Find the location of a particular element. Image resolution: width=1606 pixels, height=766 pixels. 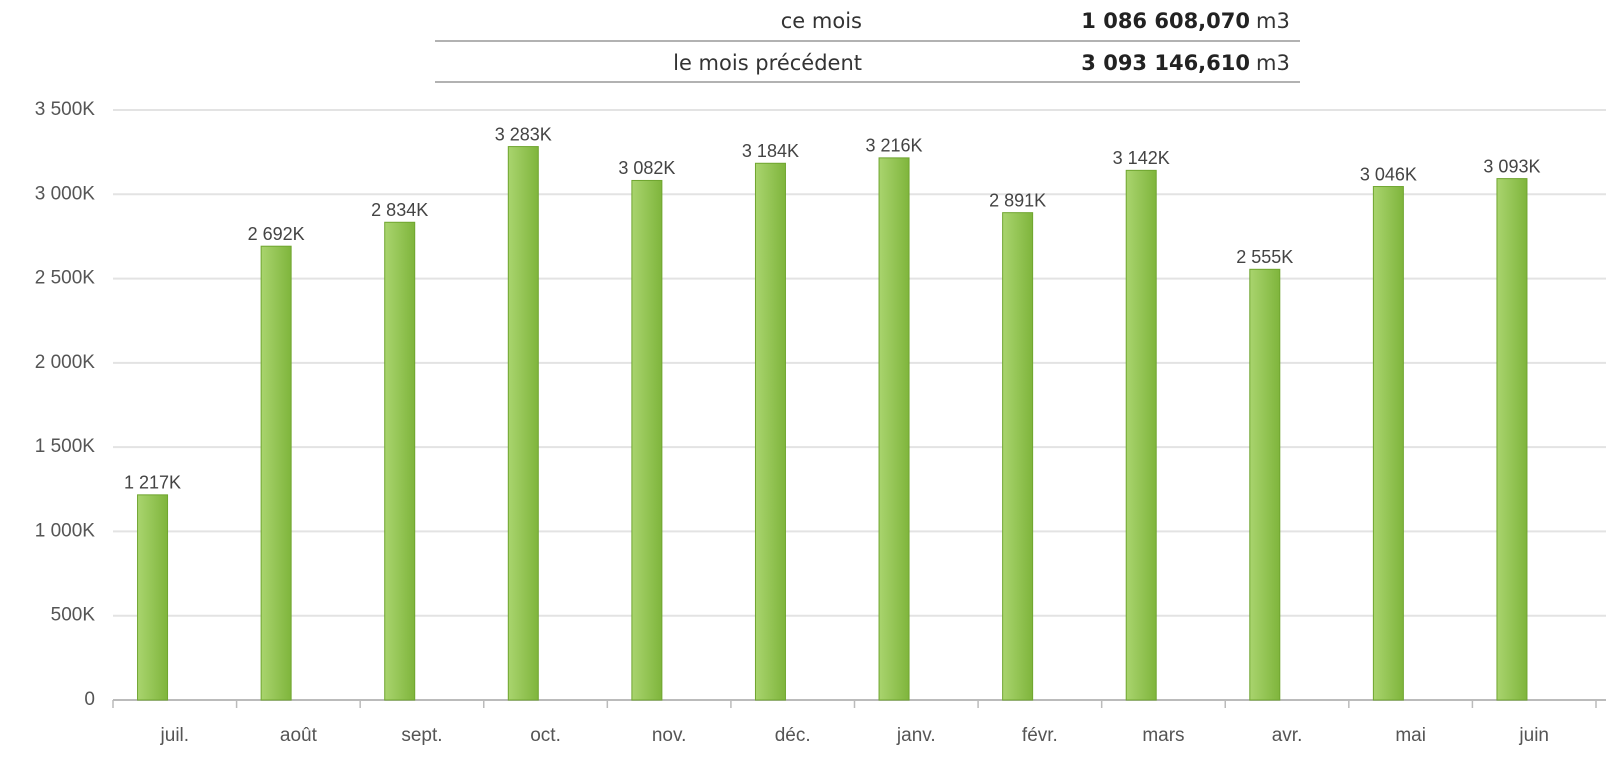

data-label: 1 217K is located at coordinates (152, 483).